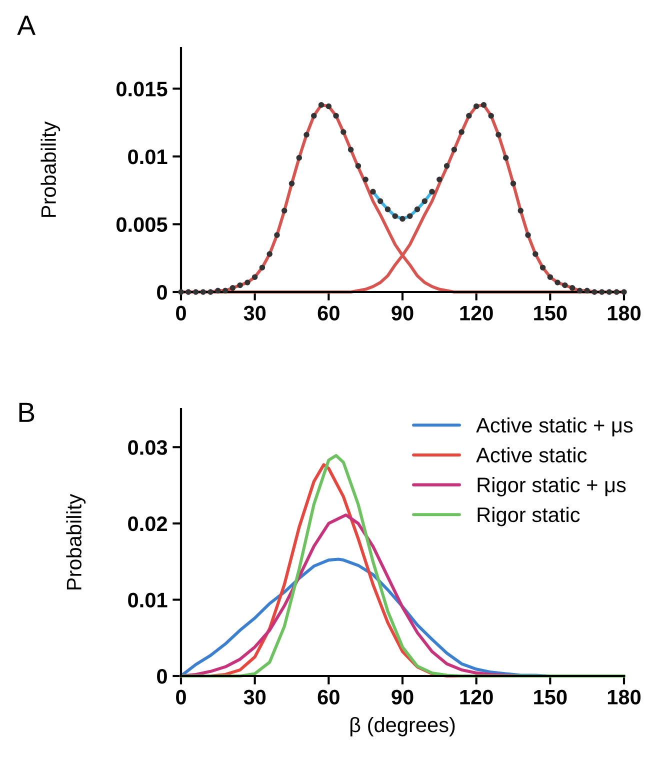 The image size is (645, 762). What do you see at coordinates (554, 426) in the screenshot?
I see `legend-label: Active static + μs` at bounding box center [554, 426].